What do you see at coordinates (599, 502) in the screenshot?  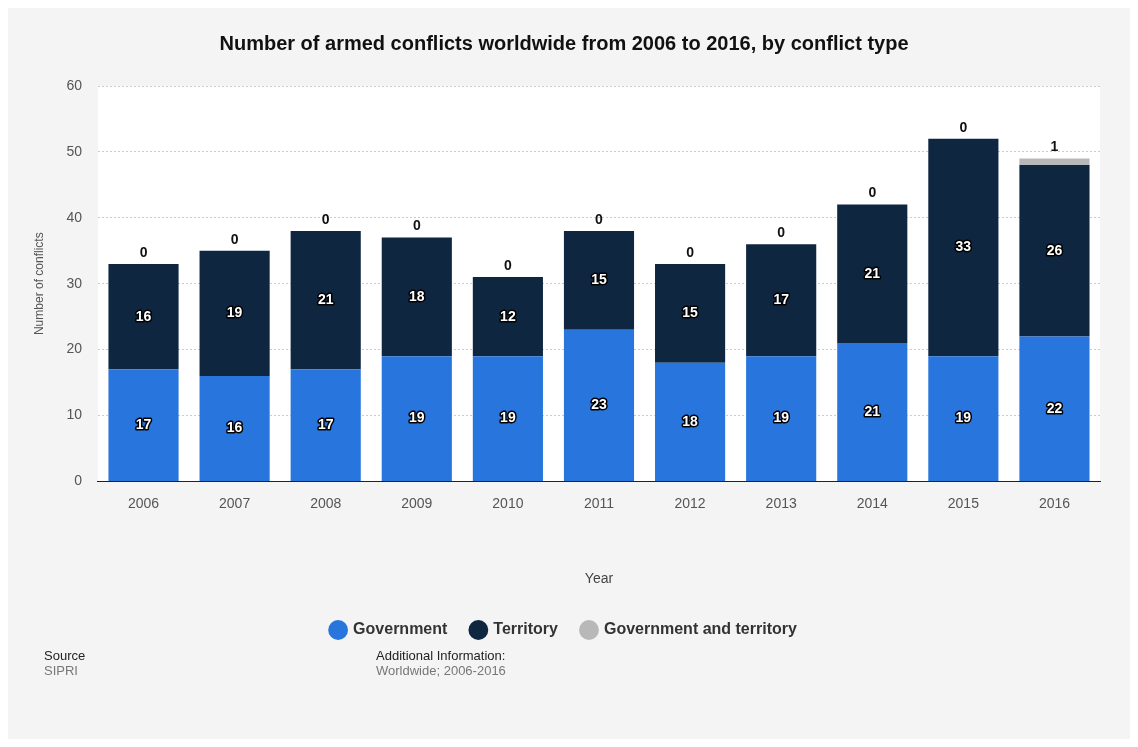 I see `x-tick-label: 2011` at bounding box center [599, 502].